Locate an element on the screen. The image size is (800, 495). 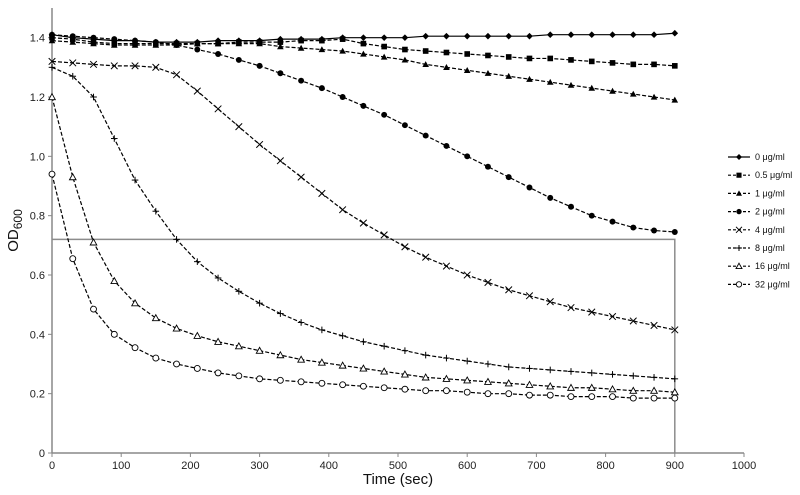
x-tick-label: 600 is located at coordinates (467, 466).